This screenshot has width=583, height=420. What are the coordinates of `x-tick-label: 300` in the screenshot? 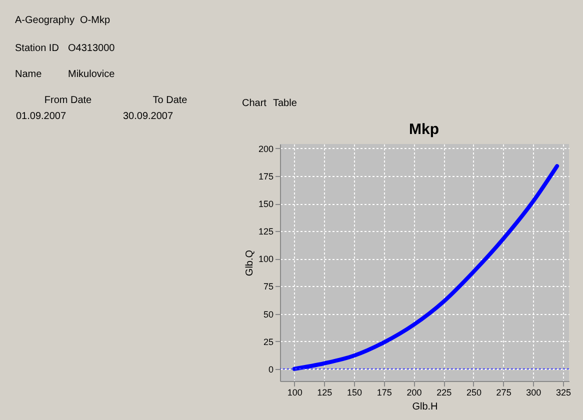 It's located at (534, 393).